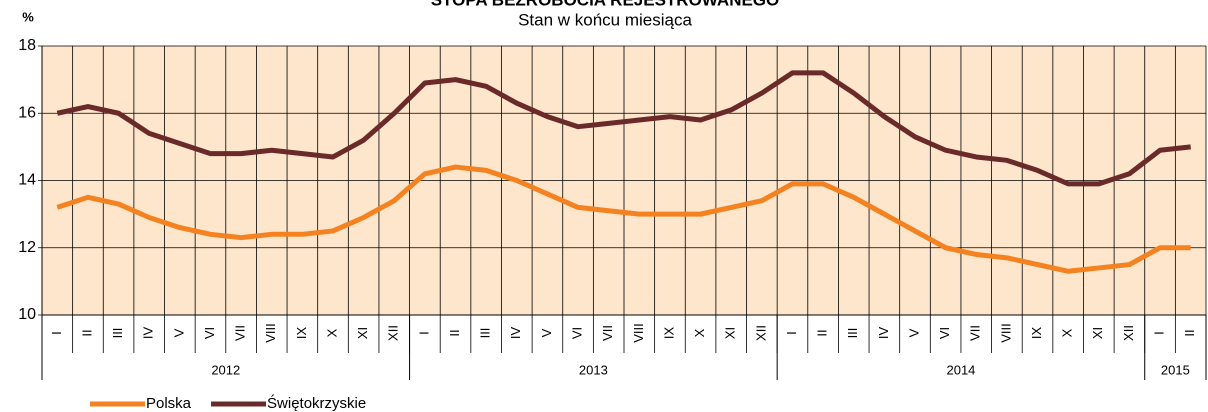 This screenshot has width=1208, height=412. I want to click on chart-title: STOPA BEZROBOCIA REJESTROWANEGO, so click(605, 4).